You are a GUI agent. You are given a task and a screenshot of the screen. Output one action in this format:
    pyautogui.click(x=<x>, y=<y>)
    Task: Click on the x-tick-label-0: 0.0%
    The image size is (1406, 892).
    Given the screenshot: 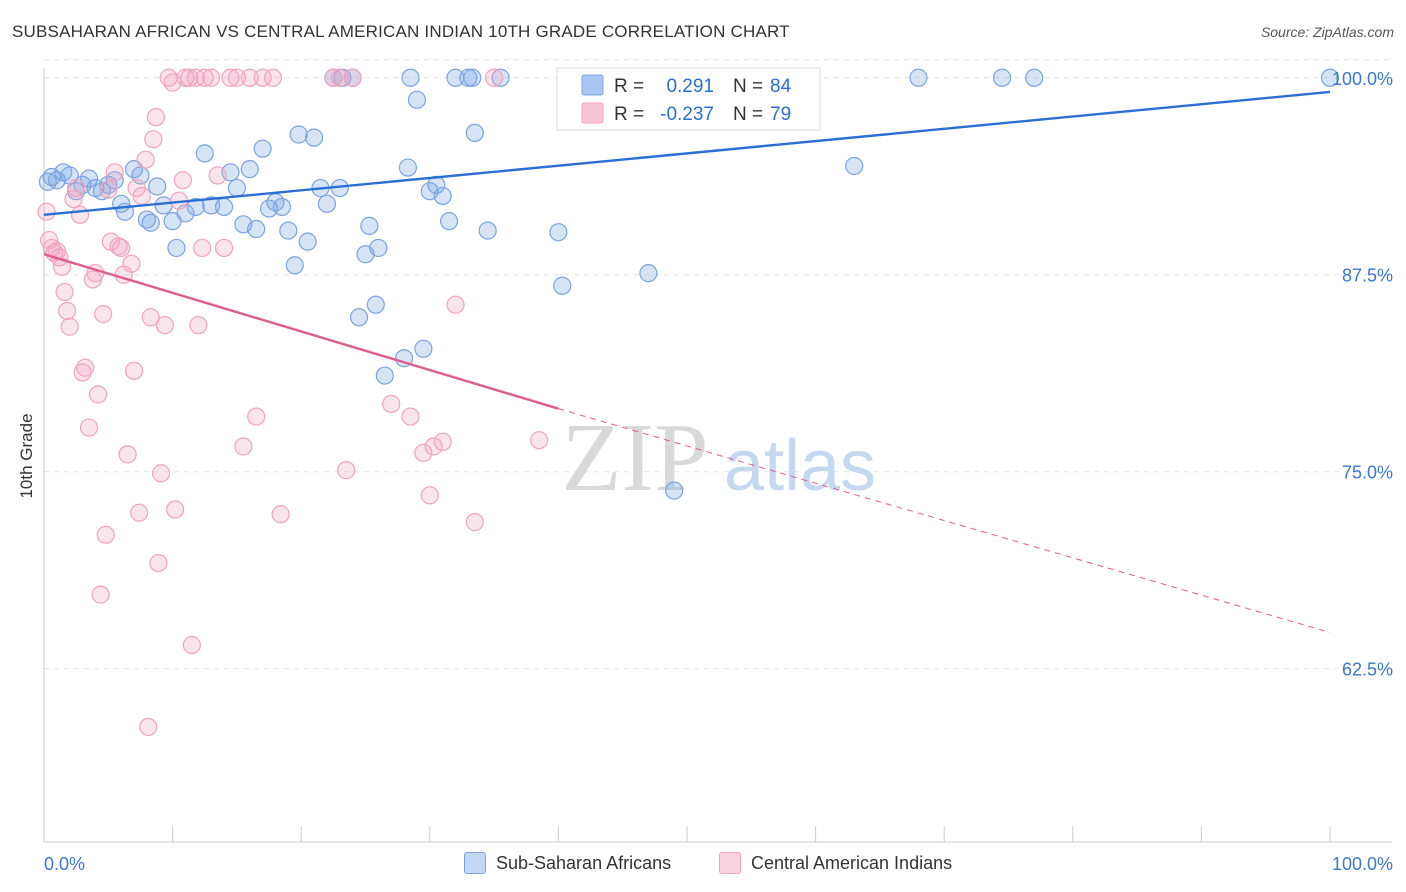 What is the action you would take?
    pyautogui.click(x=64, y=864)
    